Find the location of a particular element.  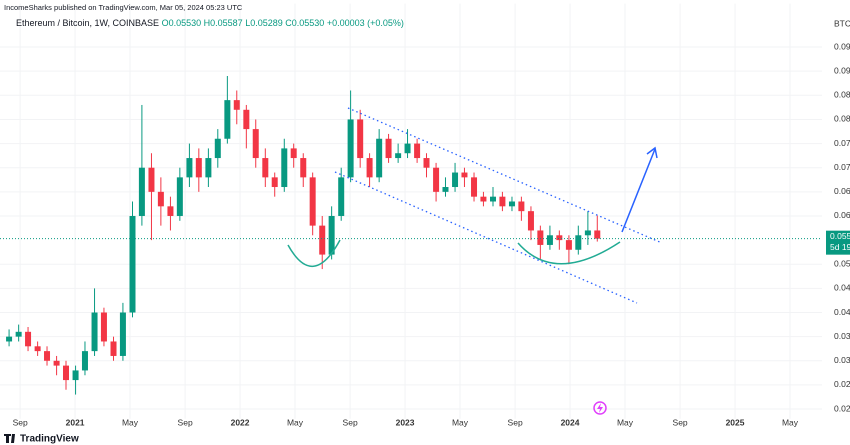

ohlc-low: L0.05289 is located at coordinates (264, 23).